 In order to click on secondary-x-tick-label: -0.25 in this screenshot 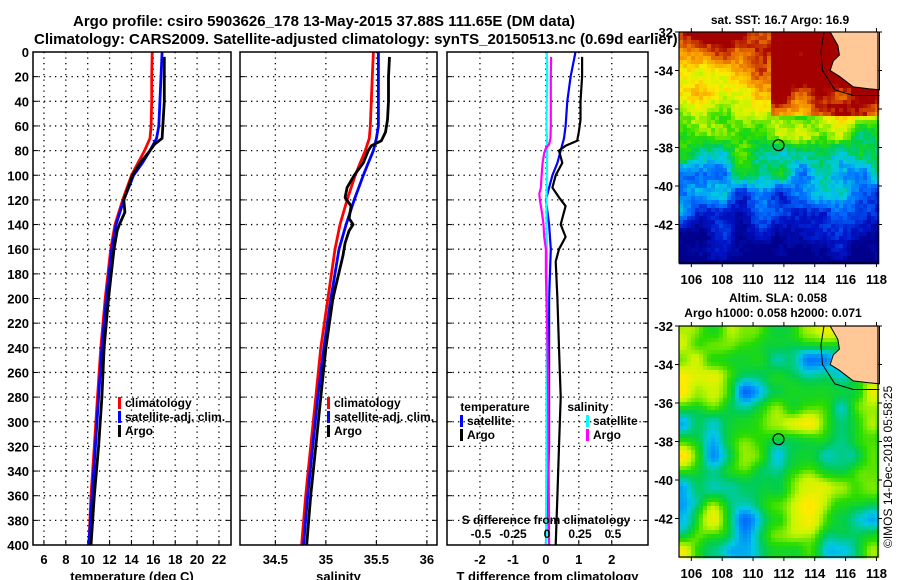, I will do `click(513, 534)`.